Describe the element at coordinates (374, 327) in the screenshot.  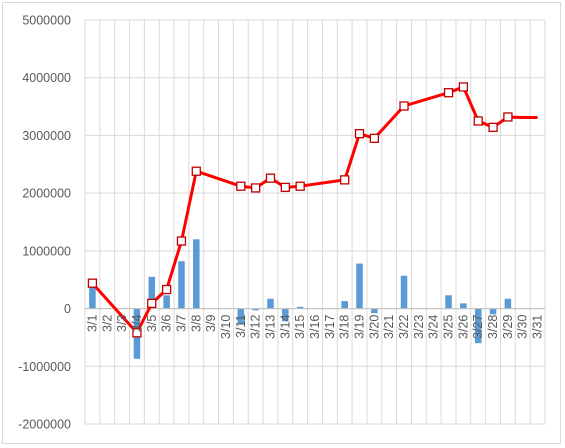
I see `x-category-label: 3/20` at that location.